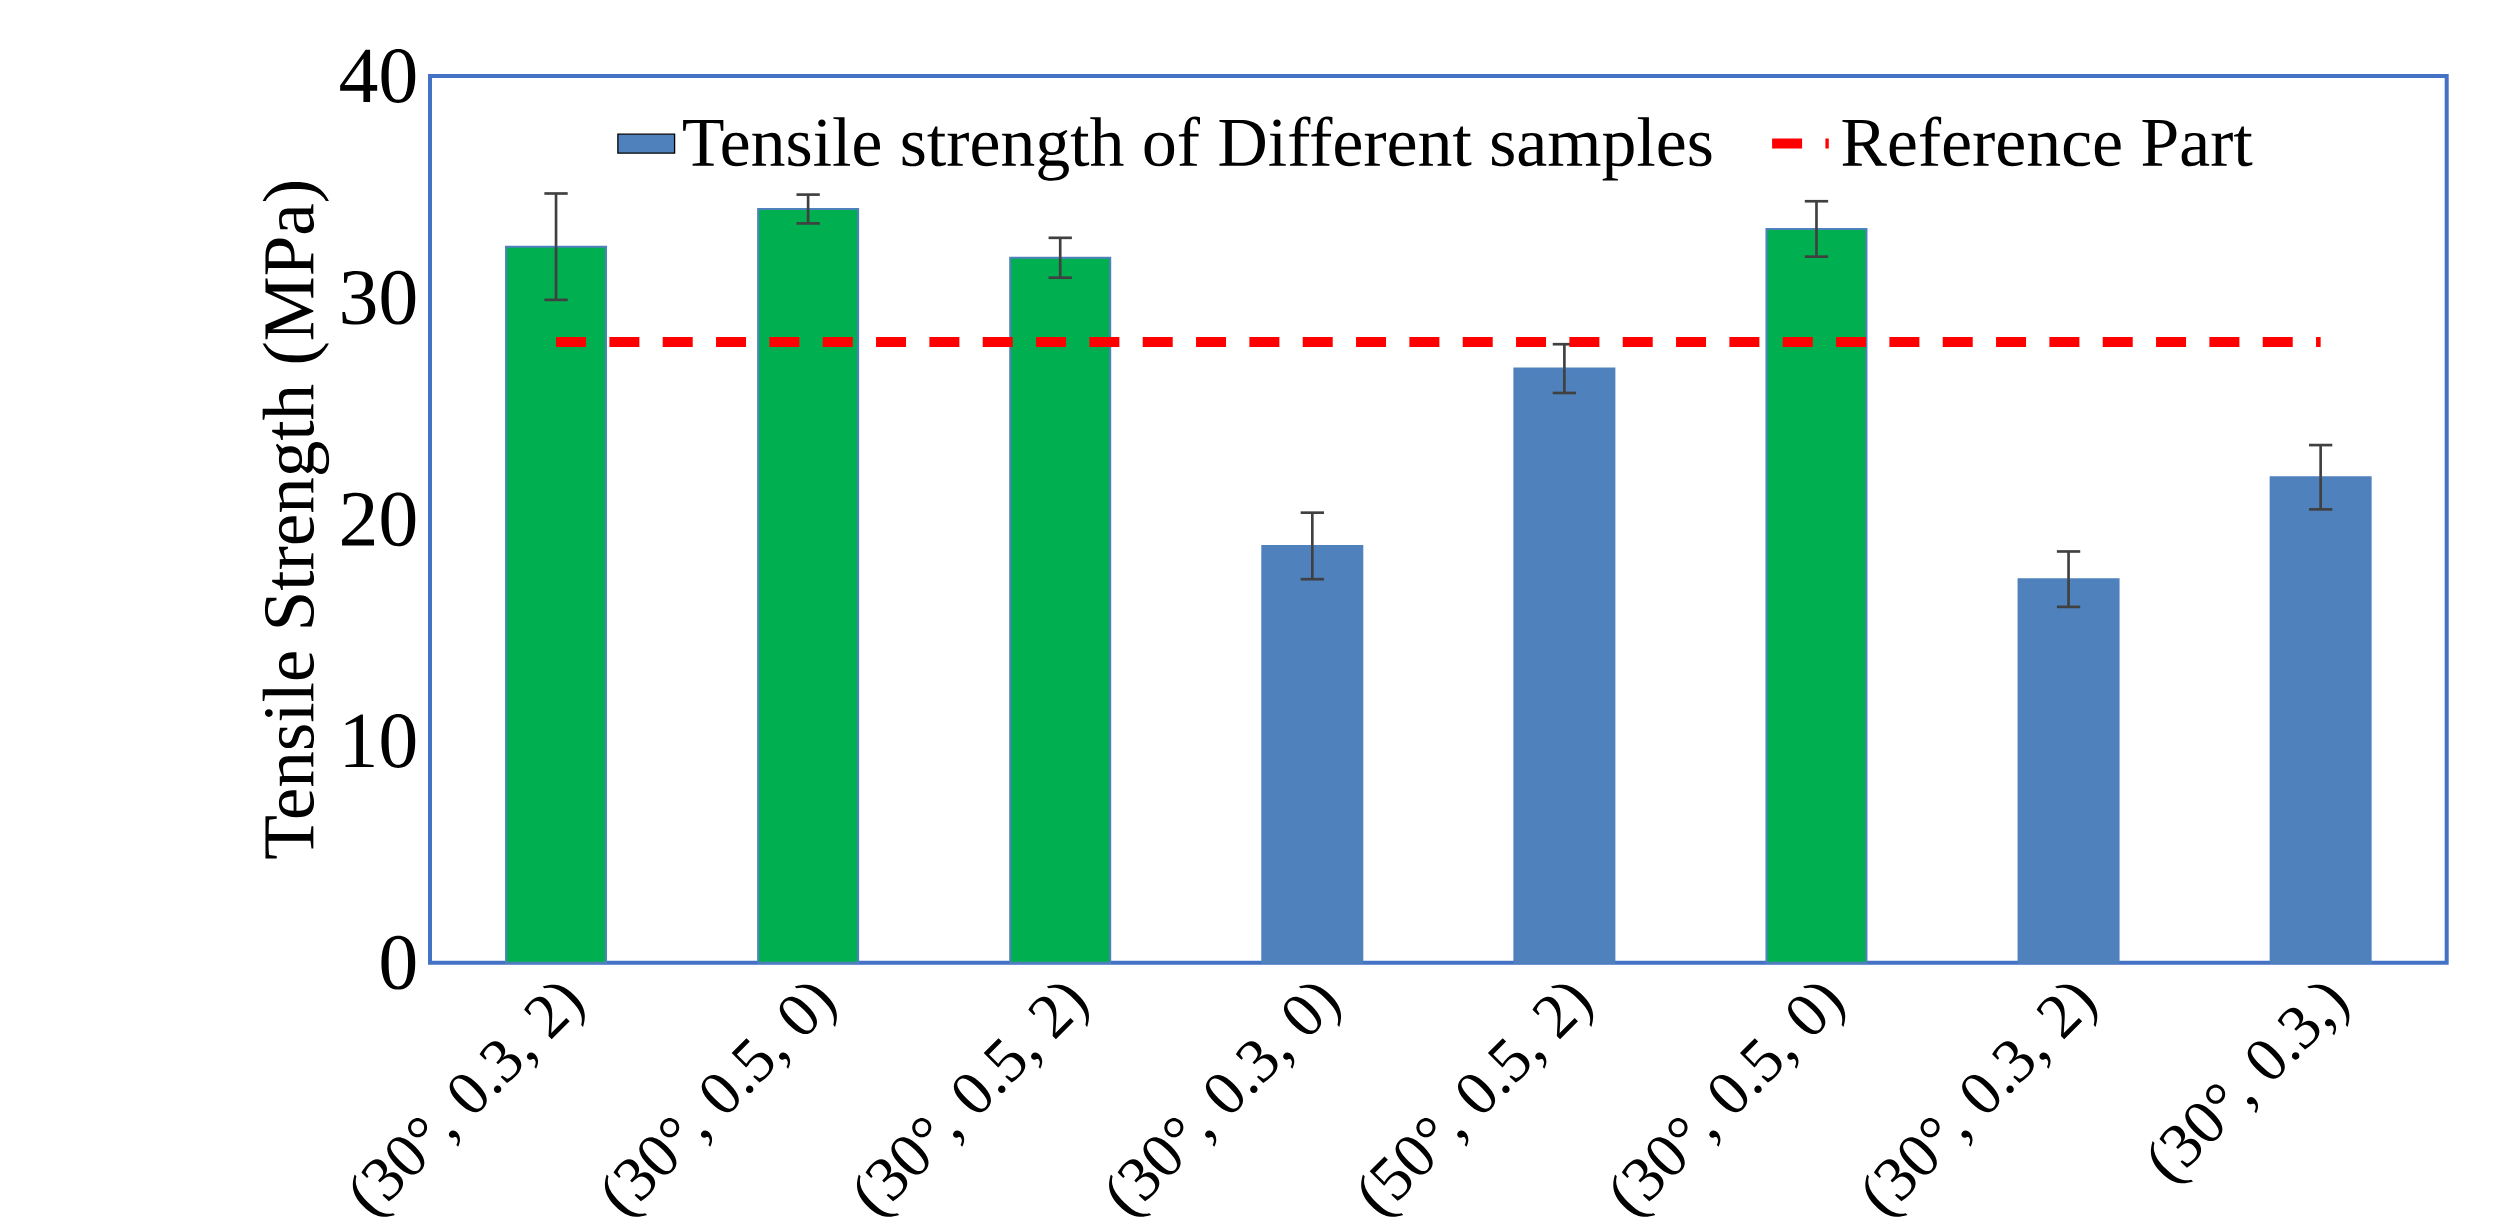  What do you see at coordinates (398, 962) in the screenshot?
I see `y-tick-label: 0` at bounding box center [398, 962].